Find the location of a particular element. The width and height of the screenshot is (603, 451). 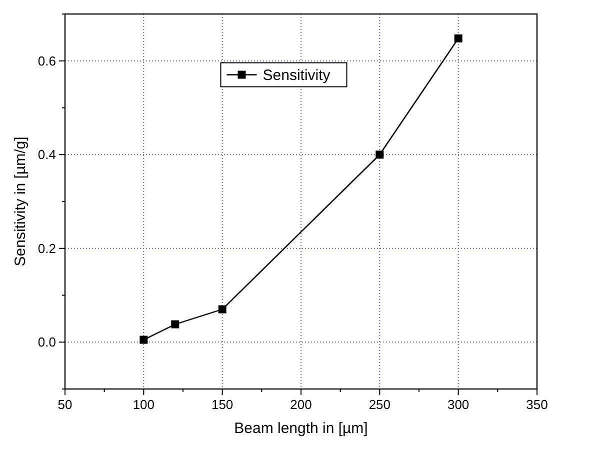

y-axis-title: Sensitivity in [µm/g] is located at coordinates (20, 201).